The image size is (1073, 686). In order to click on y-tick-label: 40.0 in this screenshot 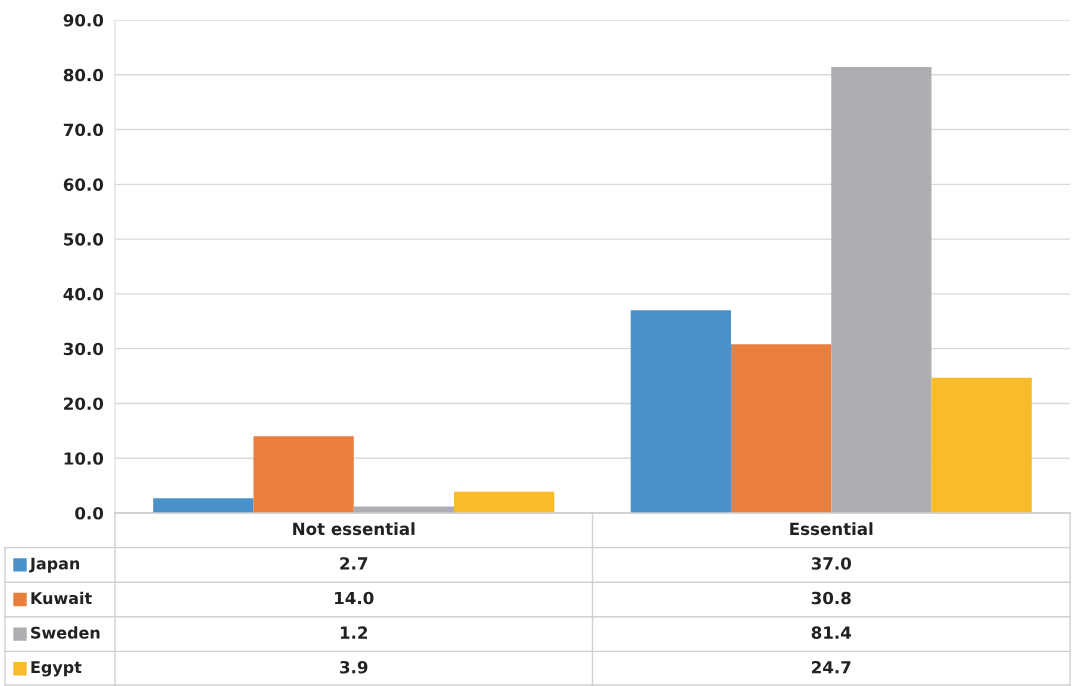, I will do `click(83, 294)`.